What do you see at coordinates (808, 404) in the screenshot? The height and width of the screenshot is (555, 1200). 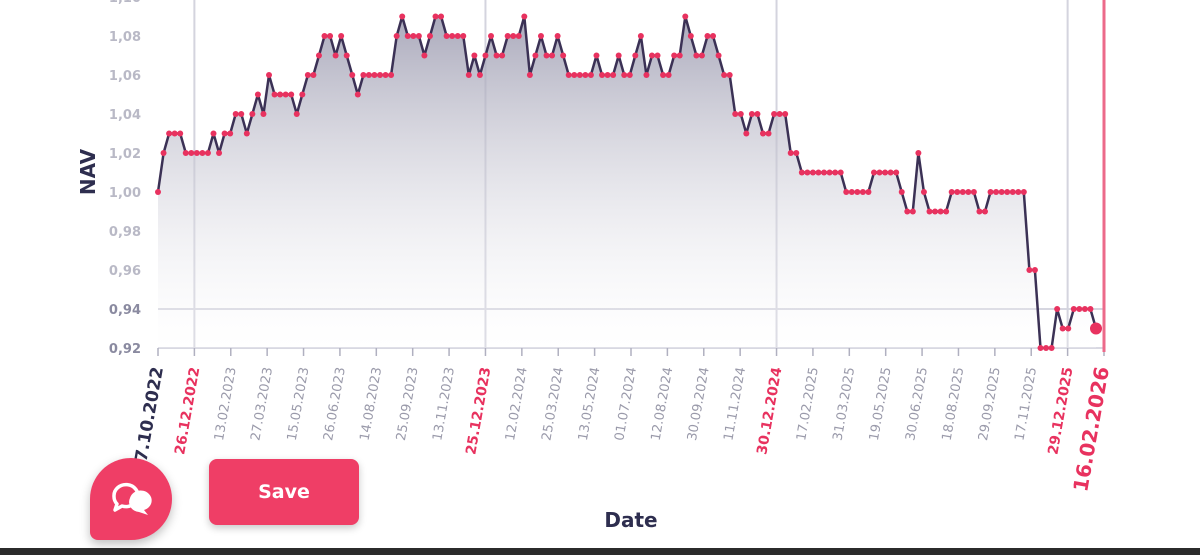 I see `x-tick-label: 17.02.2025` at bounding box center [808, 404].